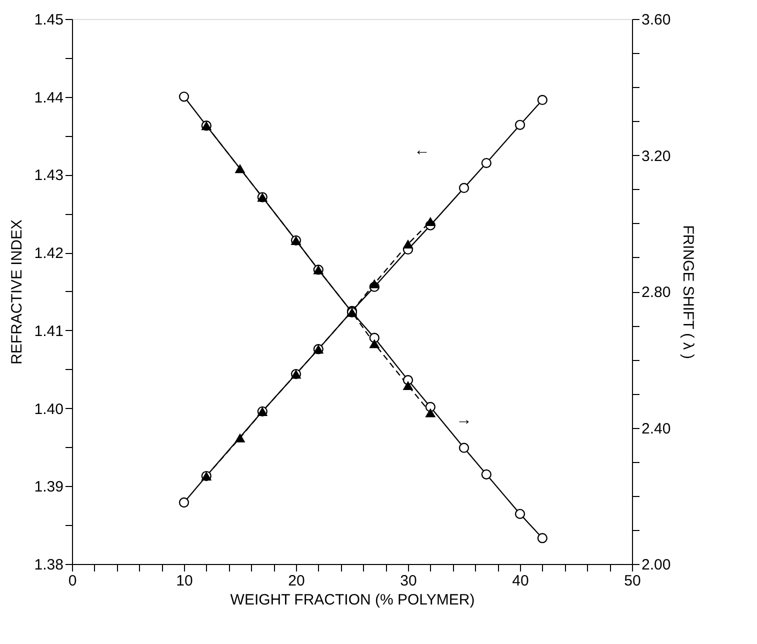 The width and height of the screenshot is (757, 644). Describe the element at coordinates (72, 581) in the screenshot. I see `x-tick-label: 0` at that location.